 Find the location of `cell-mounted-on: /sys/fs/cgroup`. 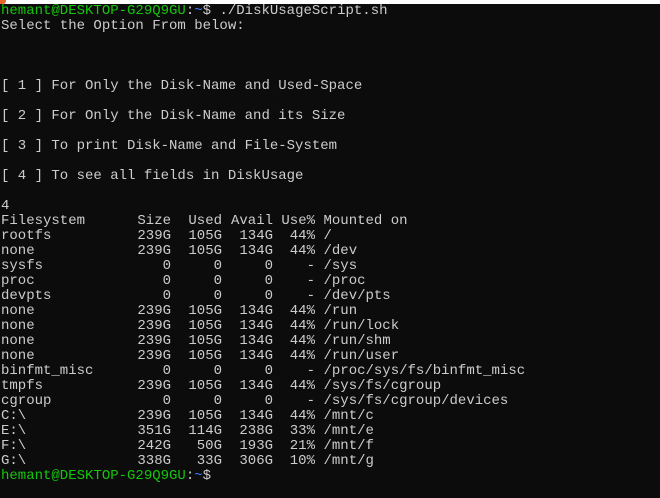

cell-mounted-on: /sys/fs/cgroup is located at coordinates (382, 386).